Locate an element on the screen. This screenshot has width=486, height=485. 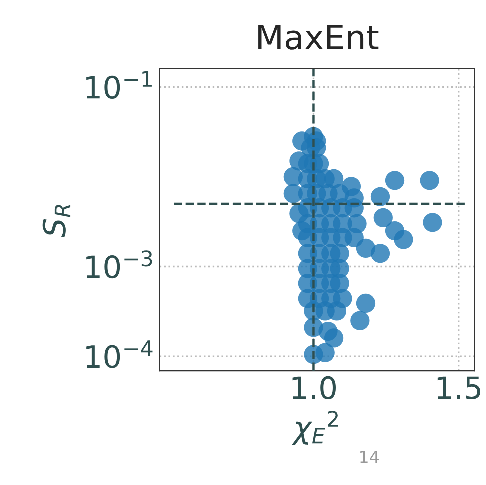
y-tick-label: 10$^{−1}$ is located at coordinates (119, 85).